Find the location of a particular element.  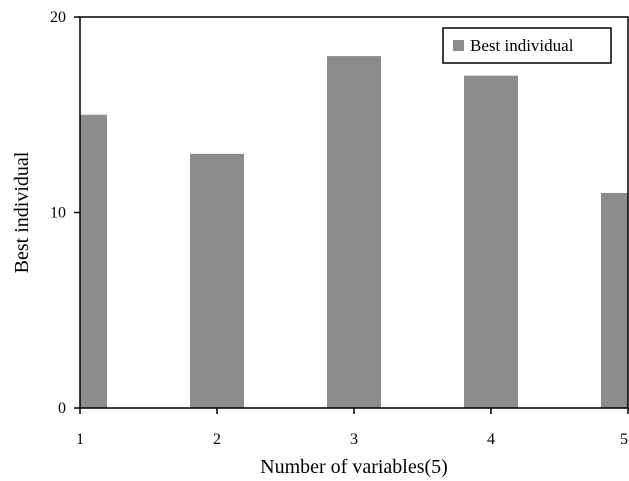

legend-swatch is located at coordinates (458, 45).